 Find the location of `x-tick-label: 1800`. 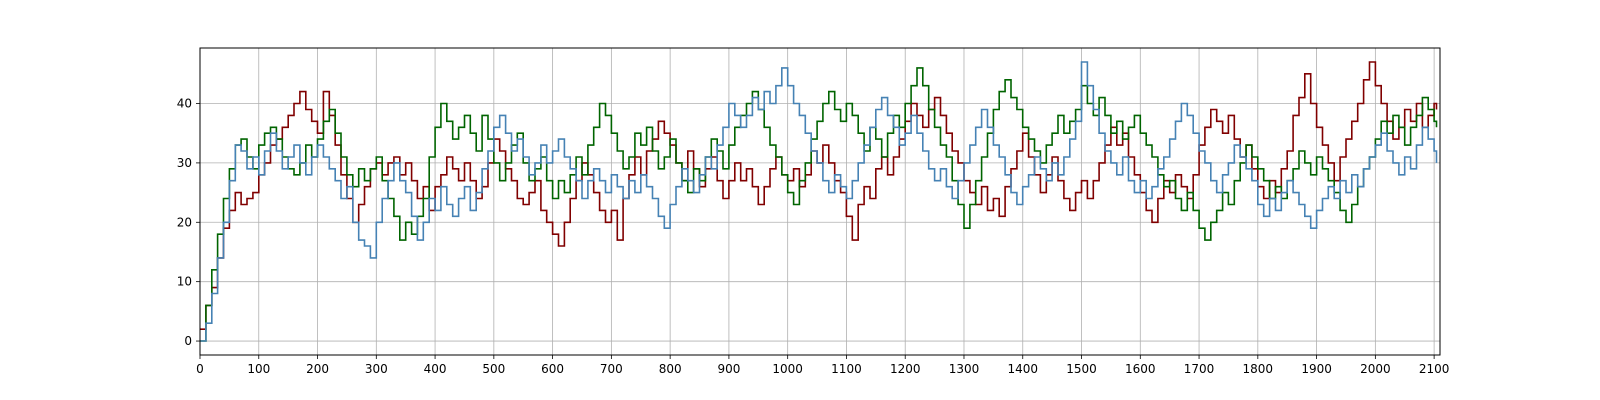

x-tick-label: 1800 is located at coordinates (1258, 369).